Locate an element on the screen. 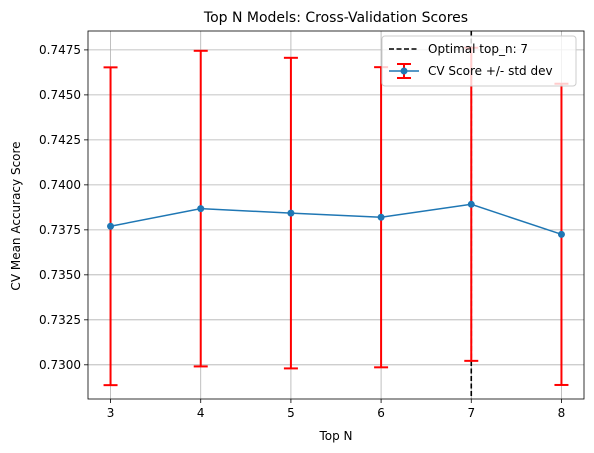 The image size is (594, 453). legend-box is located at coordinates (479, 61).